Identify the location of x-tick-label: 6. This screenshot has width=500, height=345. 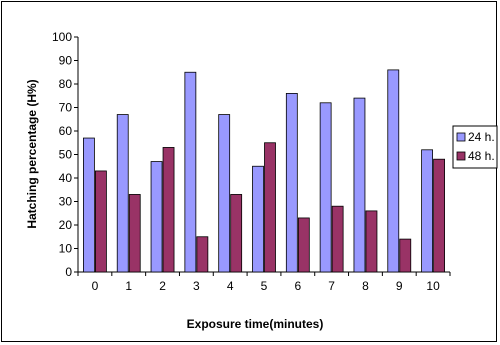
(297, 286).